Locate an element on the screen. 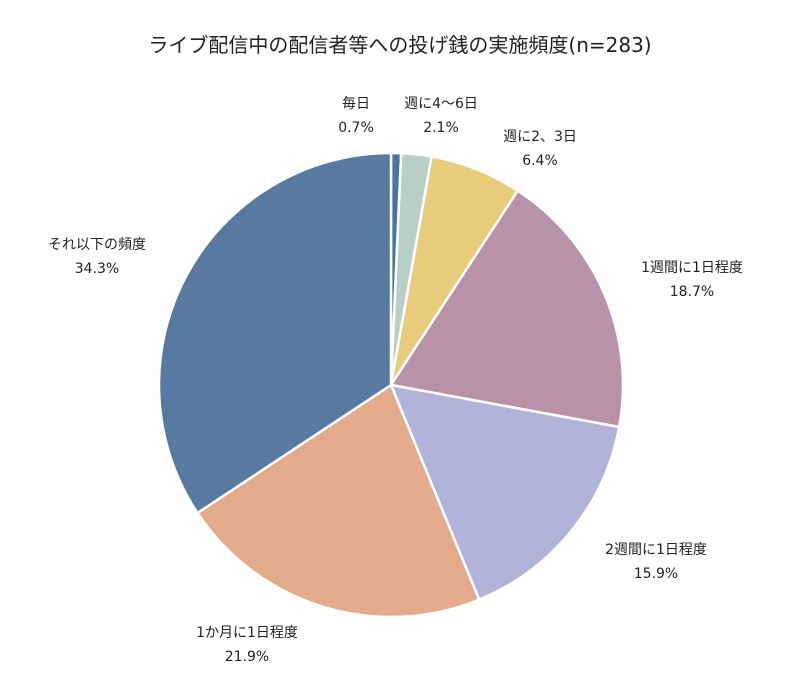 The width and height of the screenshot is (800, 693). slice-label-2: 週に4～6日 is located at coordinates (441, 104).